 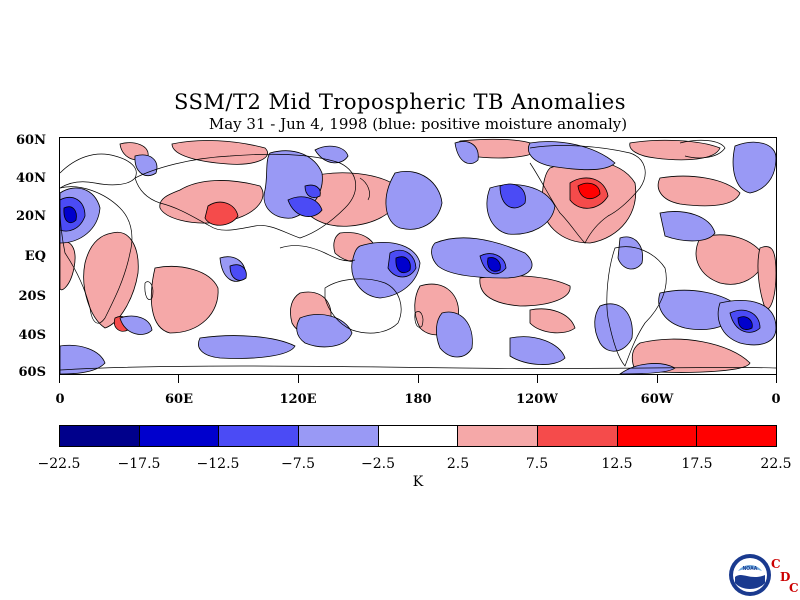 I want to click on color-scale-label: 2.5, so click(x=458, y=464).